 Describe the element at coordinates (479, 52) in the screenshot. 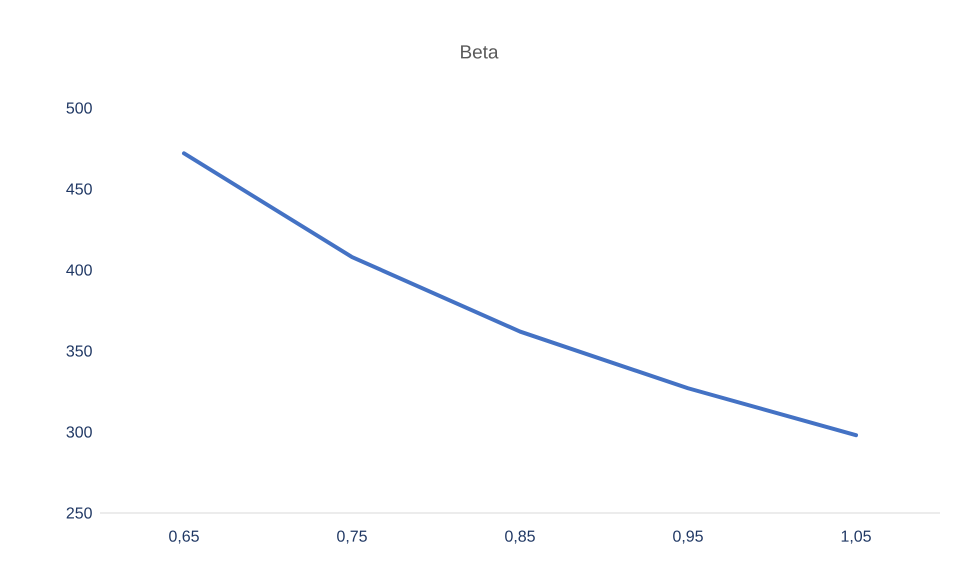

I see `chart-title: Beta` at that location.